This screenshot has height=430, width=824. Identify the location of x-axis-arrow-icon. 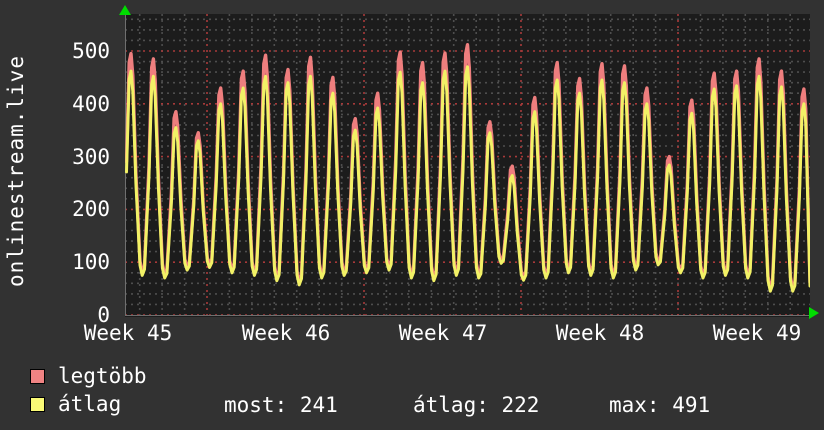
(814, 313).